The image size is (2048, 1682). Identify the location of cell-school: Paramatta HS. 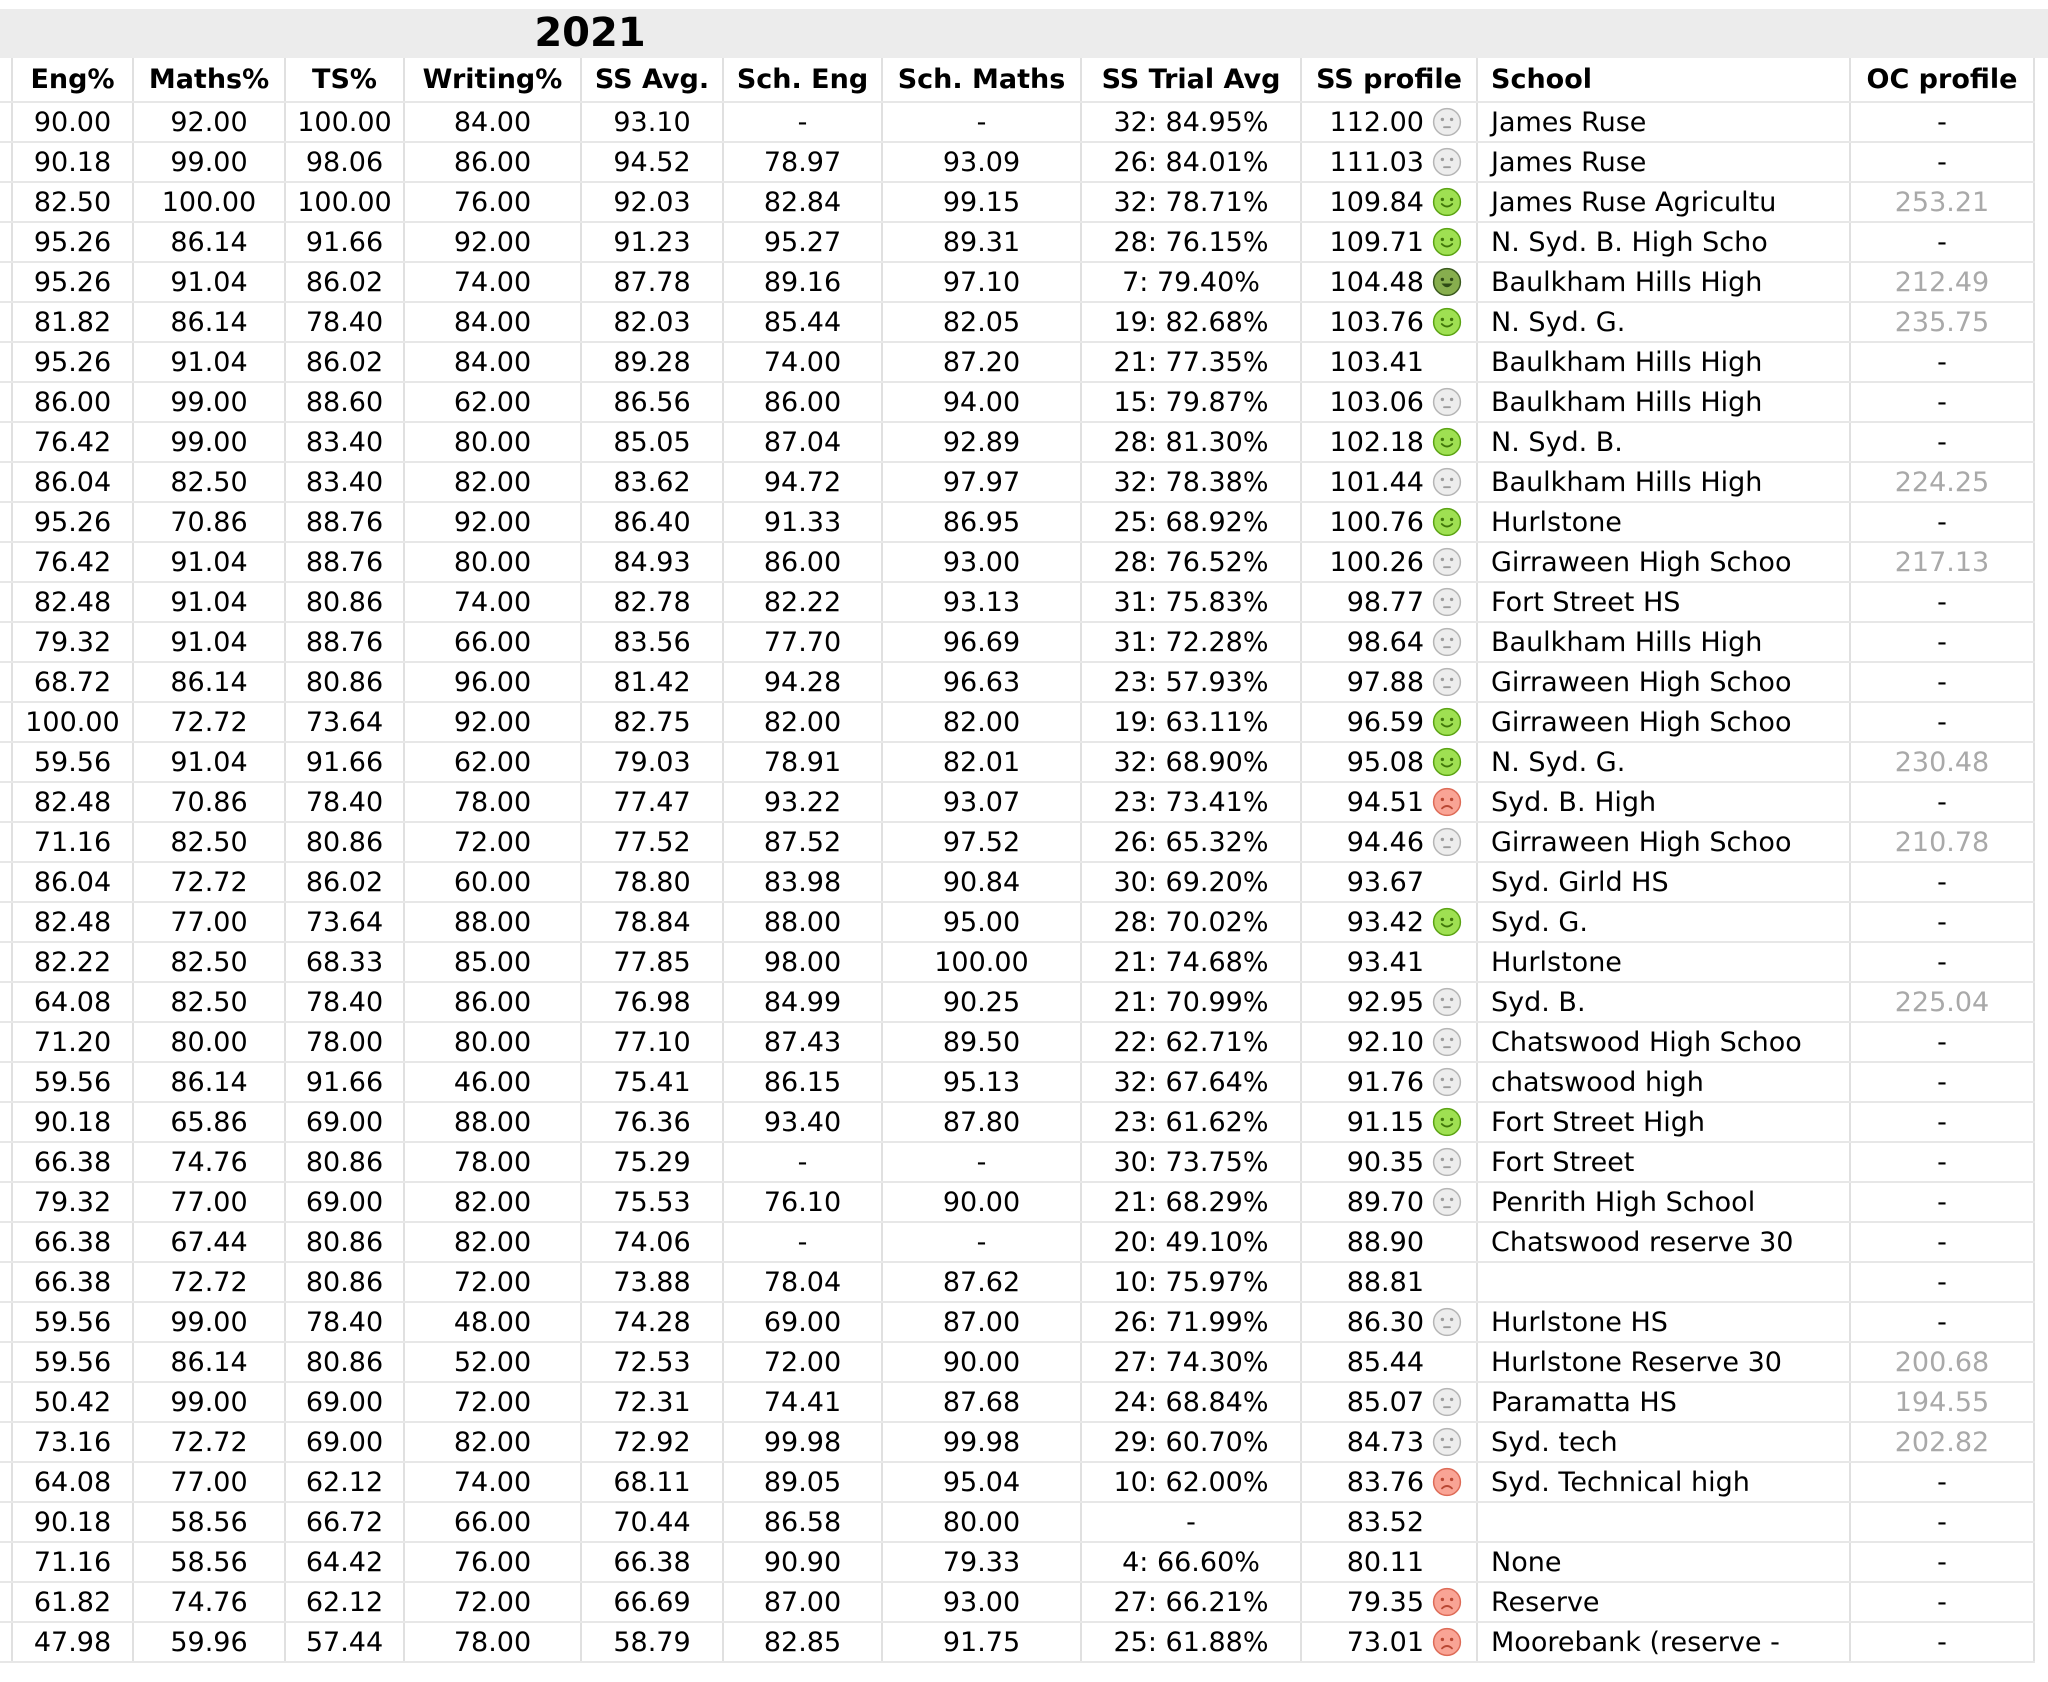
(1664, 1402).